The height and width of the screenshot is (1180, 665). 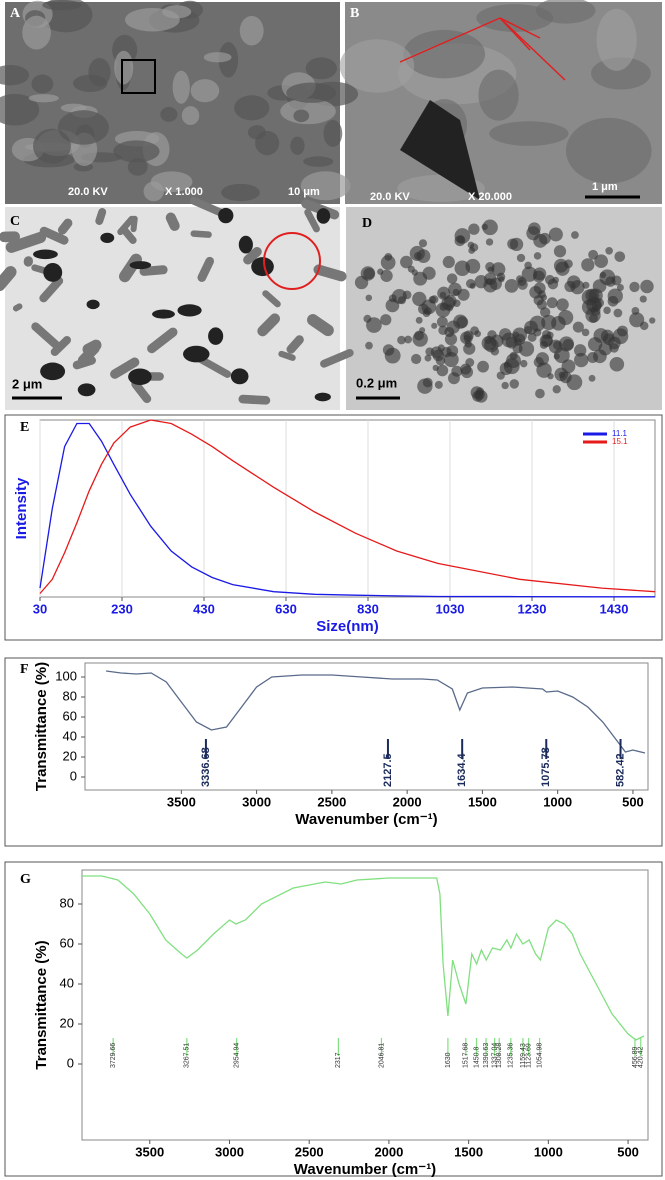 What do you see at coordinates (24, 427) in the screenshot?
I see `panel-label: E` at bounding box center [24, 427].